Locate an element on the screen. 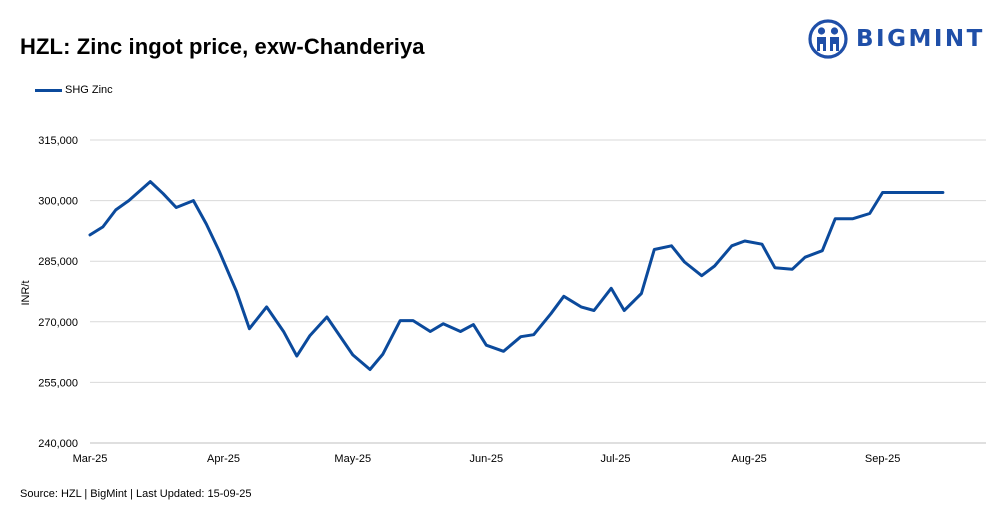 The height and width of the screenshot is (519, 1004). chart-title: HZL: Zinc ingot price, exw-Chanderiya is located at coordinates (222, 46).